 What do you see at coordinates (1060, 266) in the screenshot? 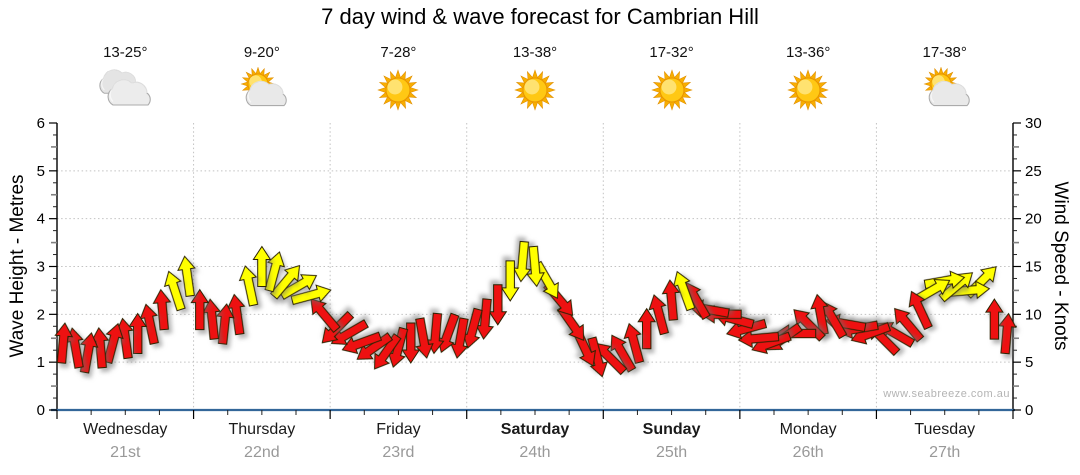
I see `right-axis-title: Wind Speed - Knots` at bounding box center [1060, 266].